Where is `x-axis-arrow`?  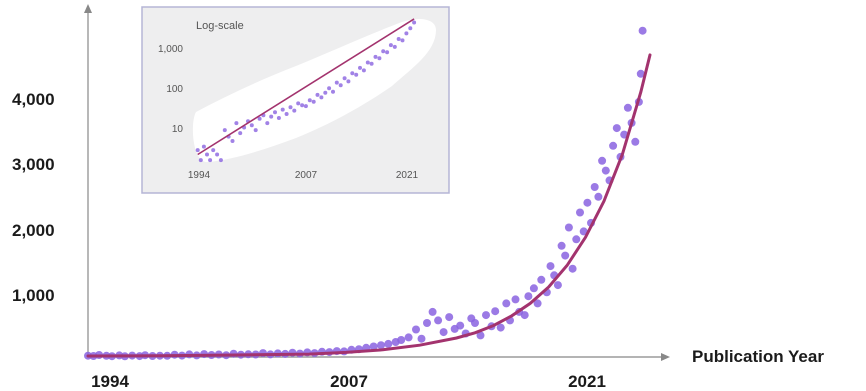
x-axis-arrow is located at coordinates (665, 357).